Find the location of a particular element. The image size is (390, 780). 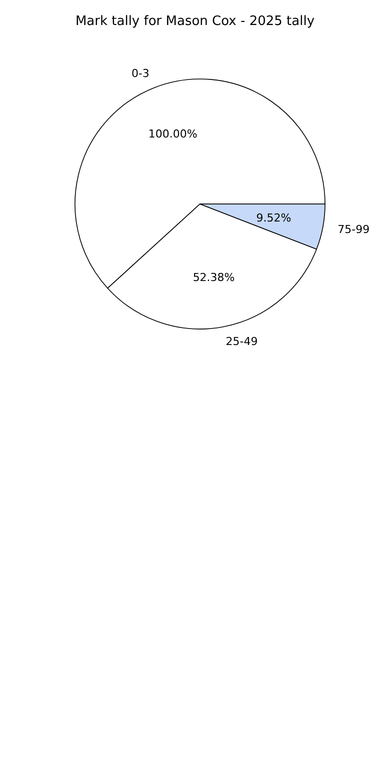

data-label: 52.38% is located at coordinates (213, 277).